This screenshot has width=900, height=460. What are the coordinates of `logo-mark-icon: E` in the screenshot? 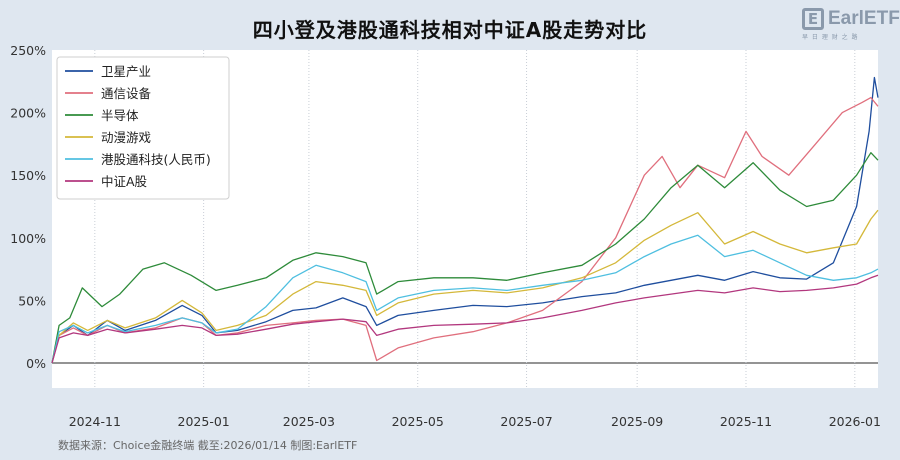 It's located at (813, 19).